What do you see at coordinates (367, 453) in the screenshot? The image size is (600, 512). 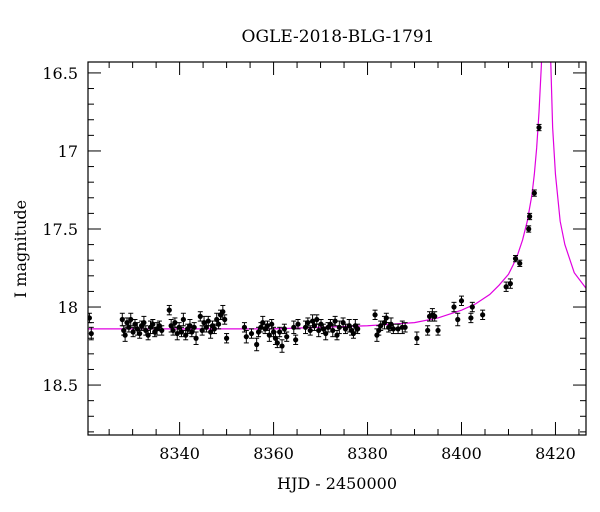 I see `x-tick-label: 8380` at bounding box center [367, 453].